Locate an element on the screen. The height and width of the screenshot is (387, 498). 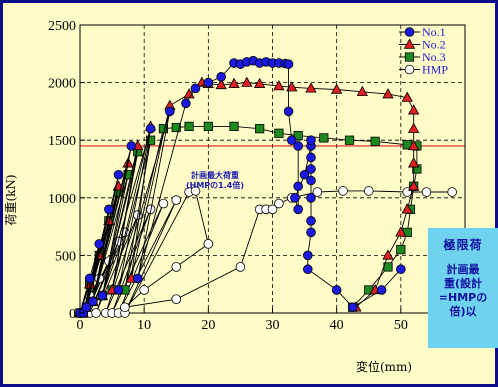
y-axis-label: 荷重(kN) is located at coordinates (11, 199).